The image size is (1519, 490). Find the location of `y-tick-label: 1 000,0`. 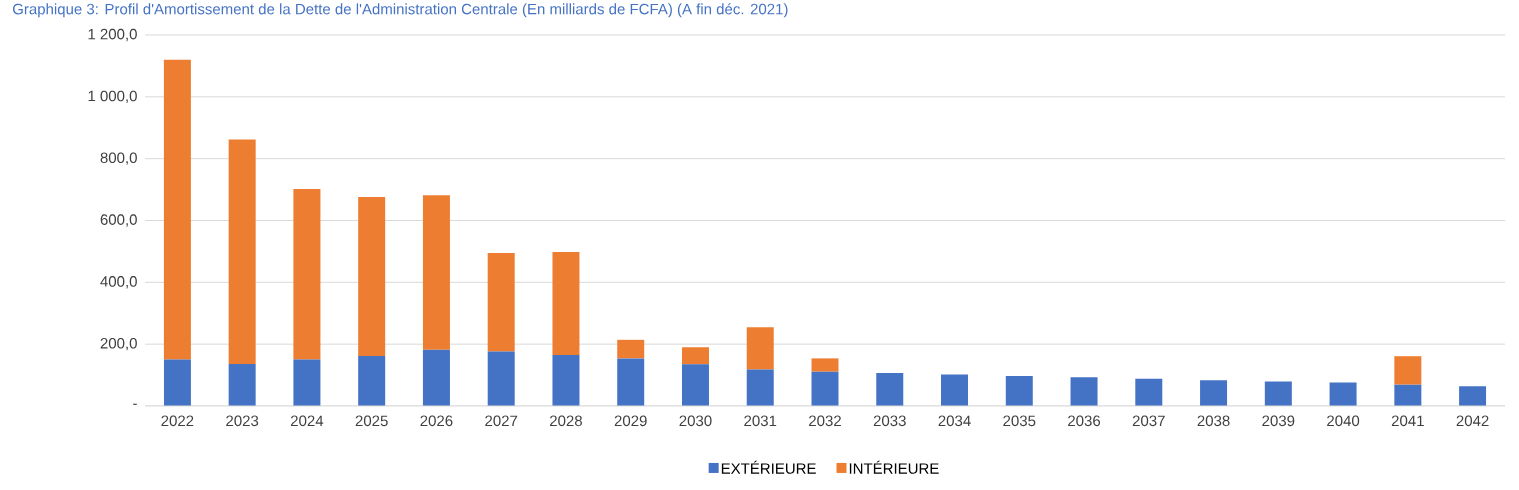

y-tick-label: 1 000,0 is located at coordinates (112, 97).